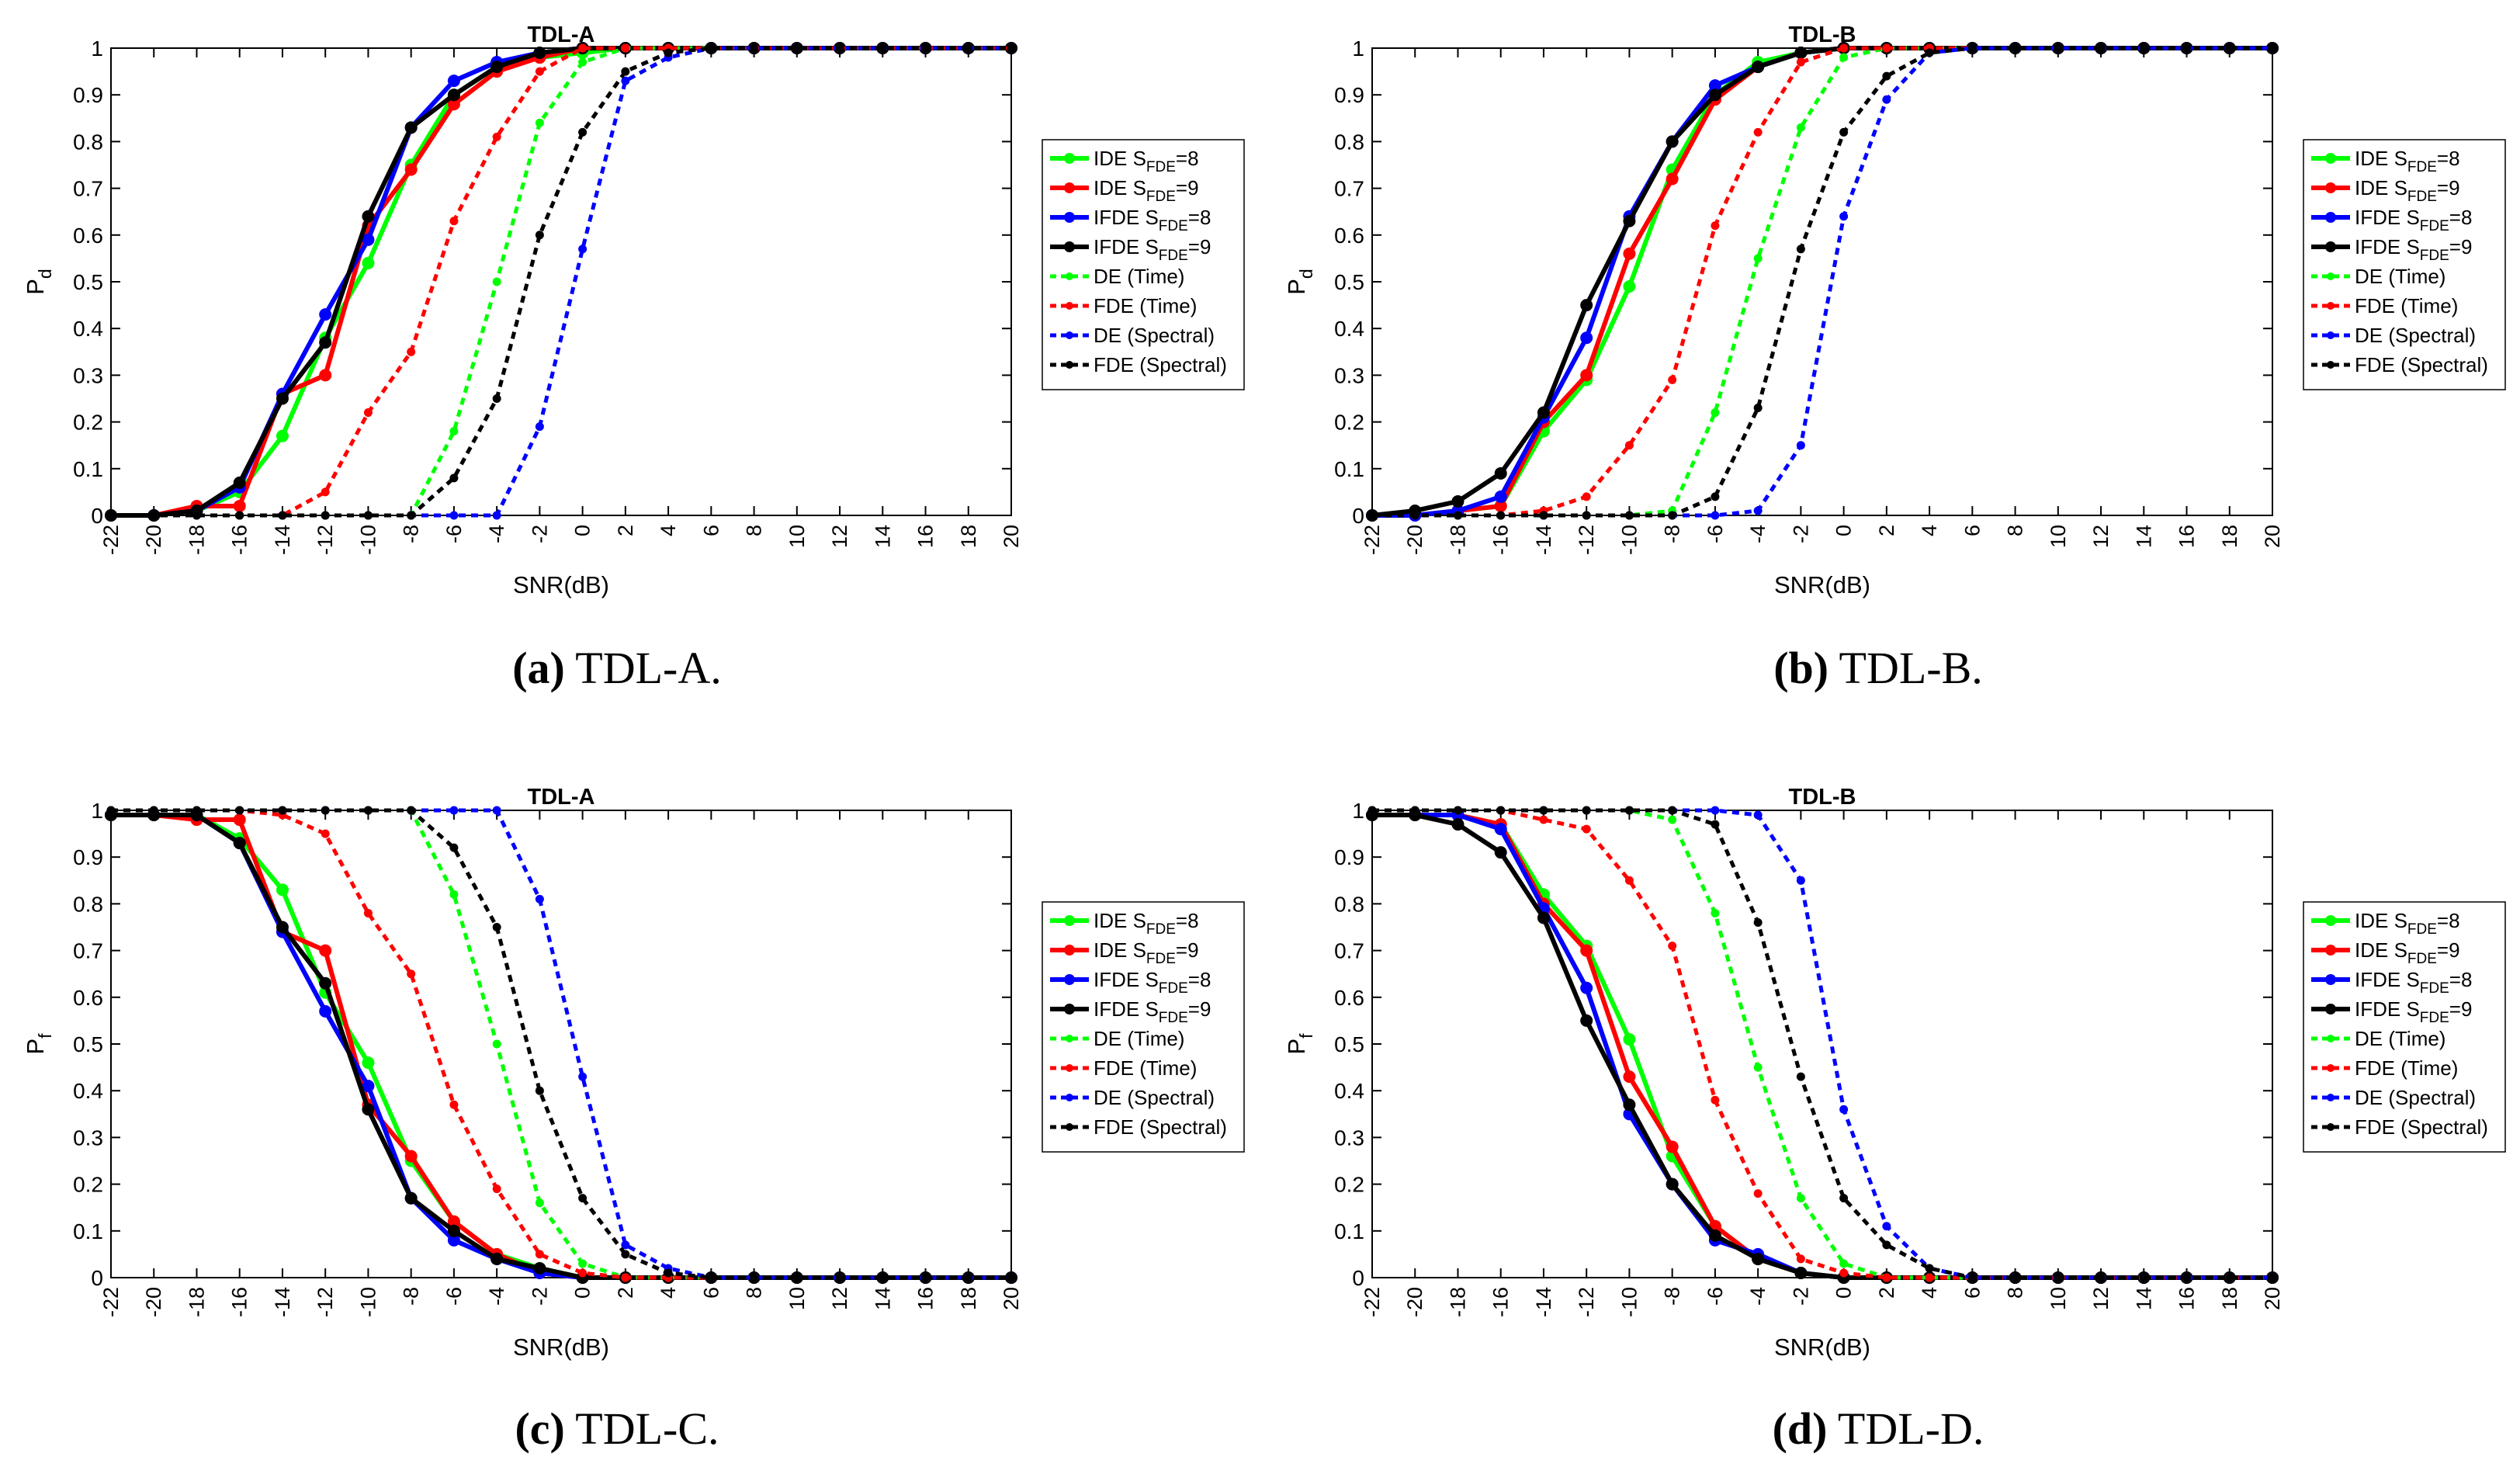 The width and height of the screenshot is (2520, 1481). Describe the element at coordinates (1373, 540) in the screenshot. I see `x-tick-label: -22` at that location.